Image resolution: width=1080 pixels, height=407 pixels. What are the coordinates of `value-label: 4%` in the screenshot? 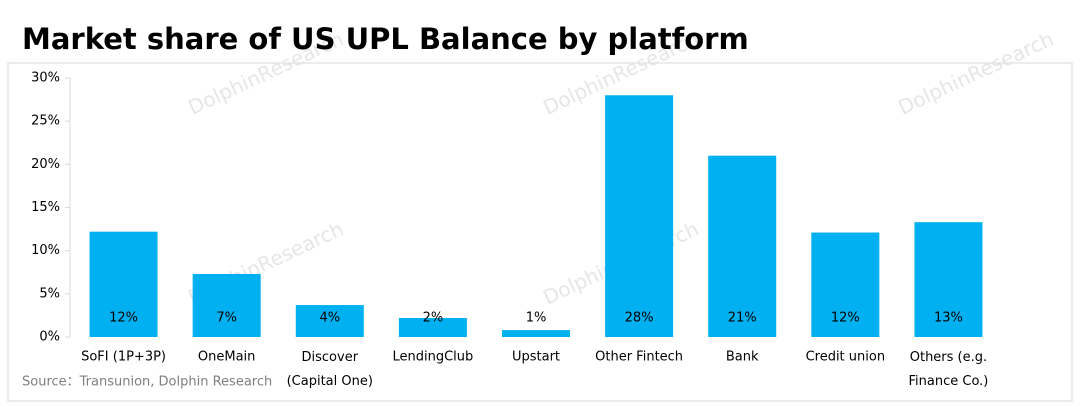 It's located at (329, 318).